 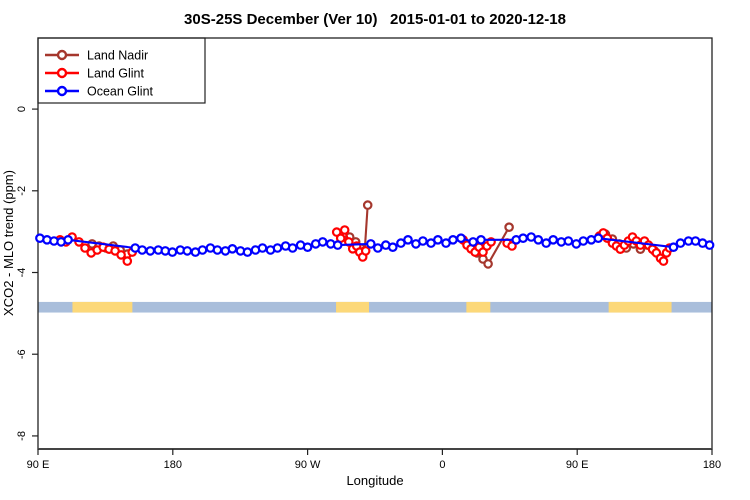 What do you see at coordinates (116, 74) in the screenshot?
I see `legend-label: Land Glint` at bounding box center [116, 74].